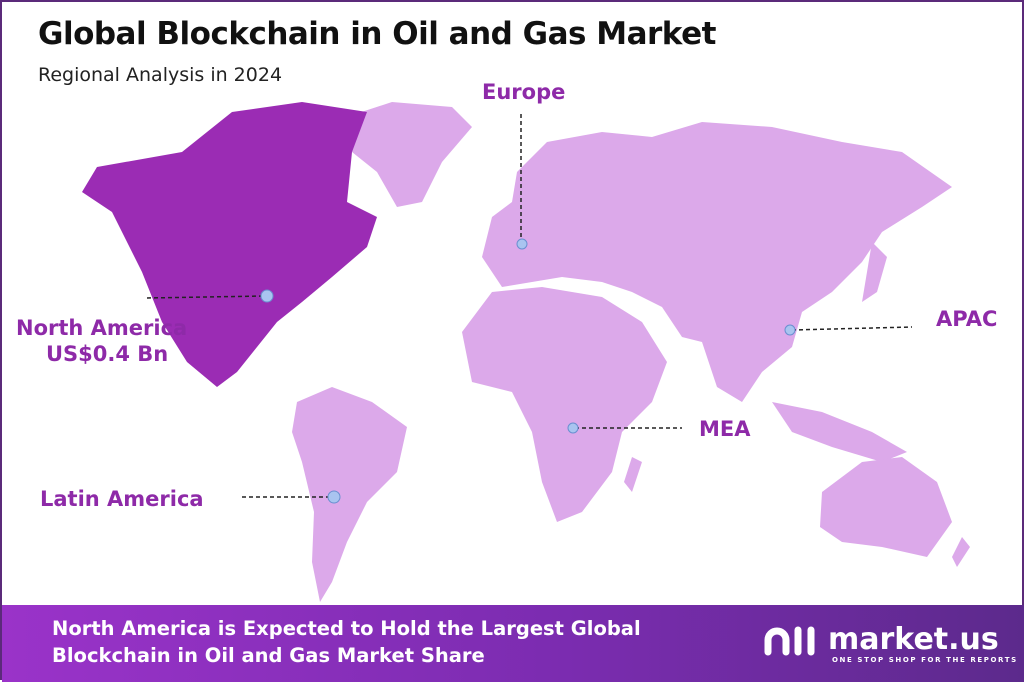 The height and width of the screenshot is (682, 1024). What do you see at coordinates (913, 639) in the screenshot?
I see `logo-wordmark: market.us` at bounding box center [913, 639].